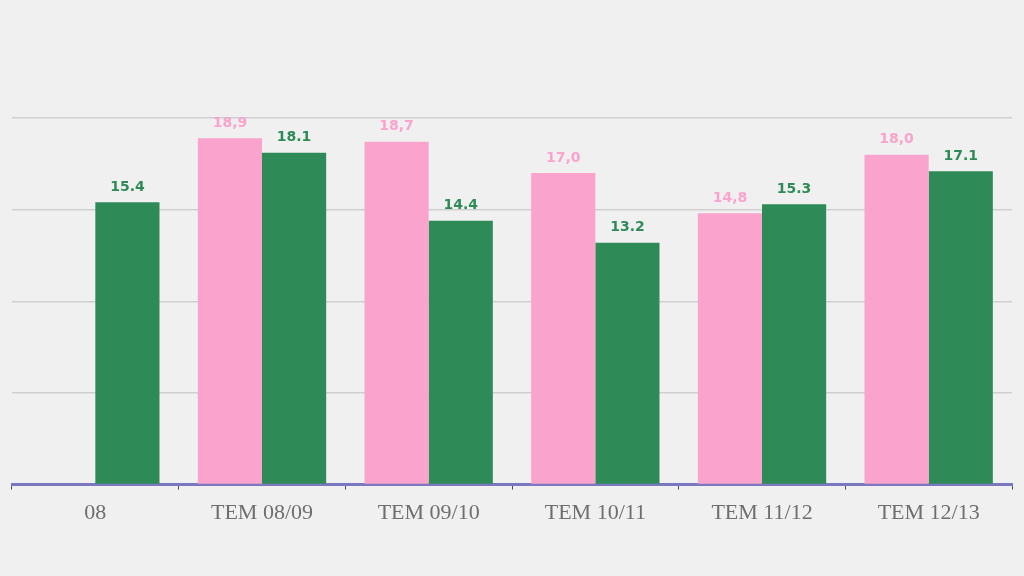 The width and height of the screenshot is (1024, 576). Describe the element at coordinates (230, 121) in the screenshot. I see `data-label: 18,9` at that location.